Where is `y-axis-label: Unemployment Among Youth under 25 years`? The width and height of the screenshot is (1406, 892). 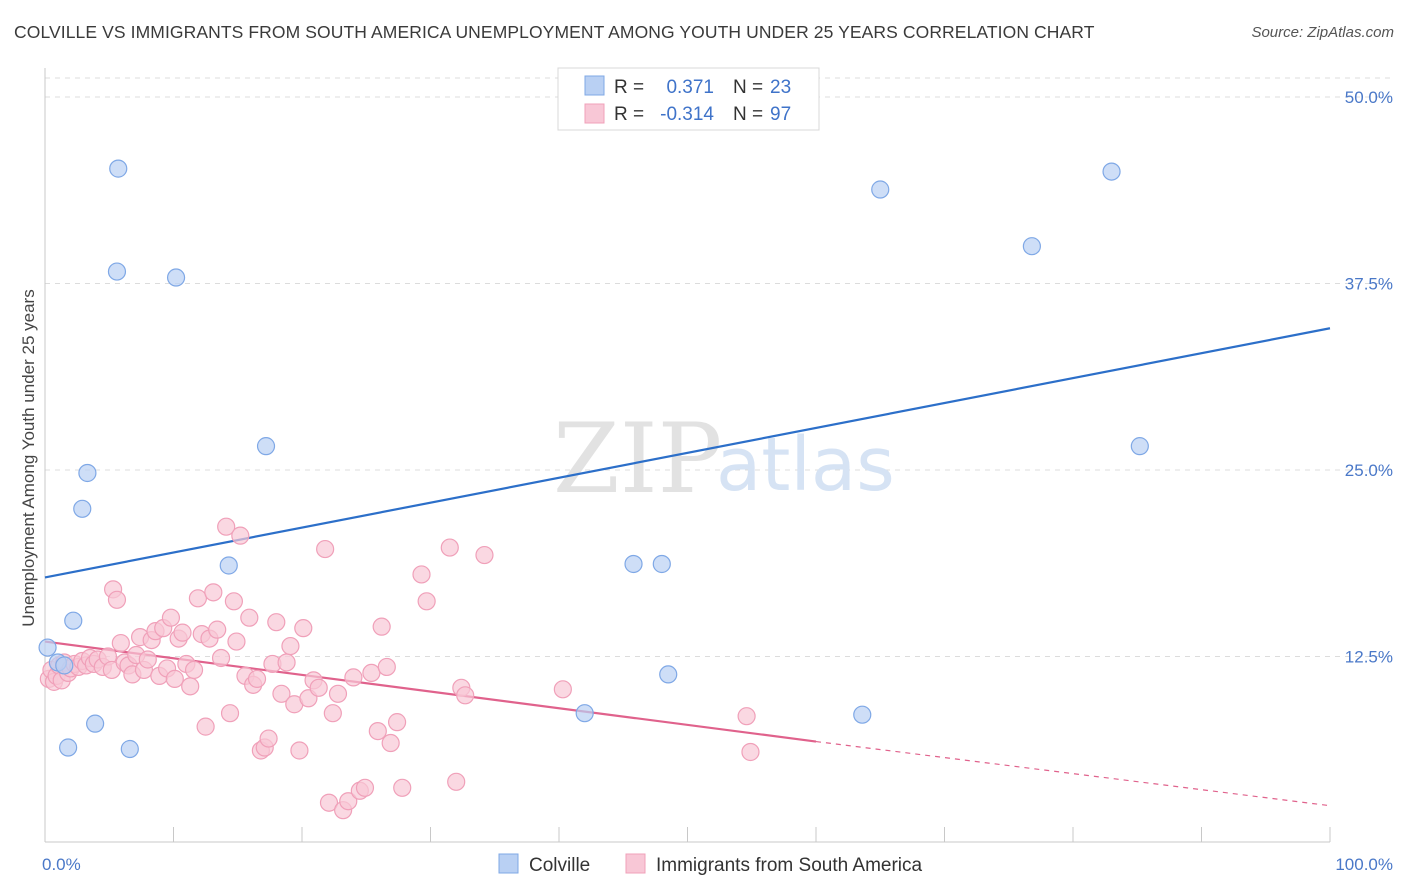 y-axis-label: Unemployment Among Youth under 25 years is located at coordinates (28, 457).